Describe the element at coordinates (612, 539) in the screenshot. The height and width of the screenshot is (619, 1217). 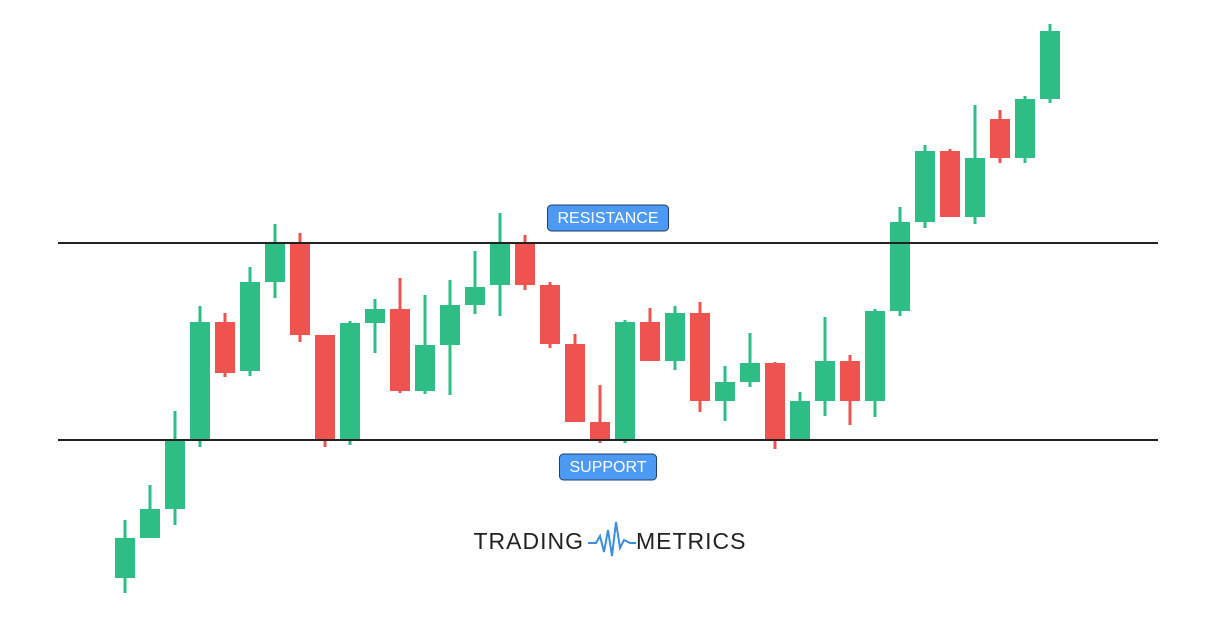
I see `logo-wave` at that location.